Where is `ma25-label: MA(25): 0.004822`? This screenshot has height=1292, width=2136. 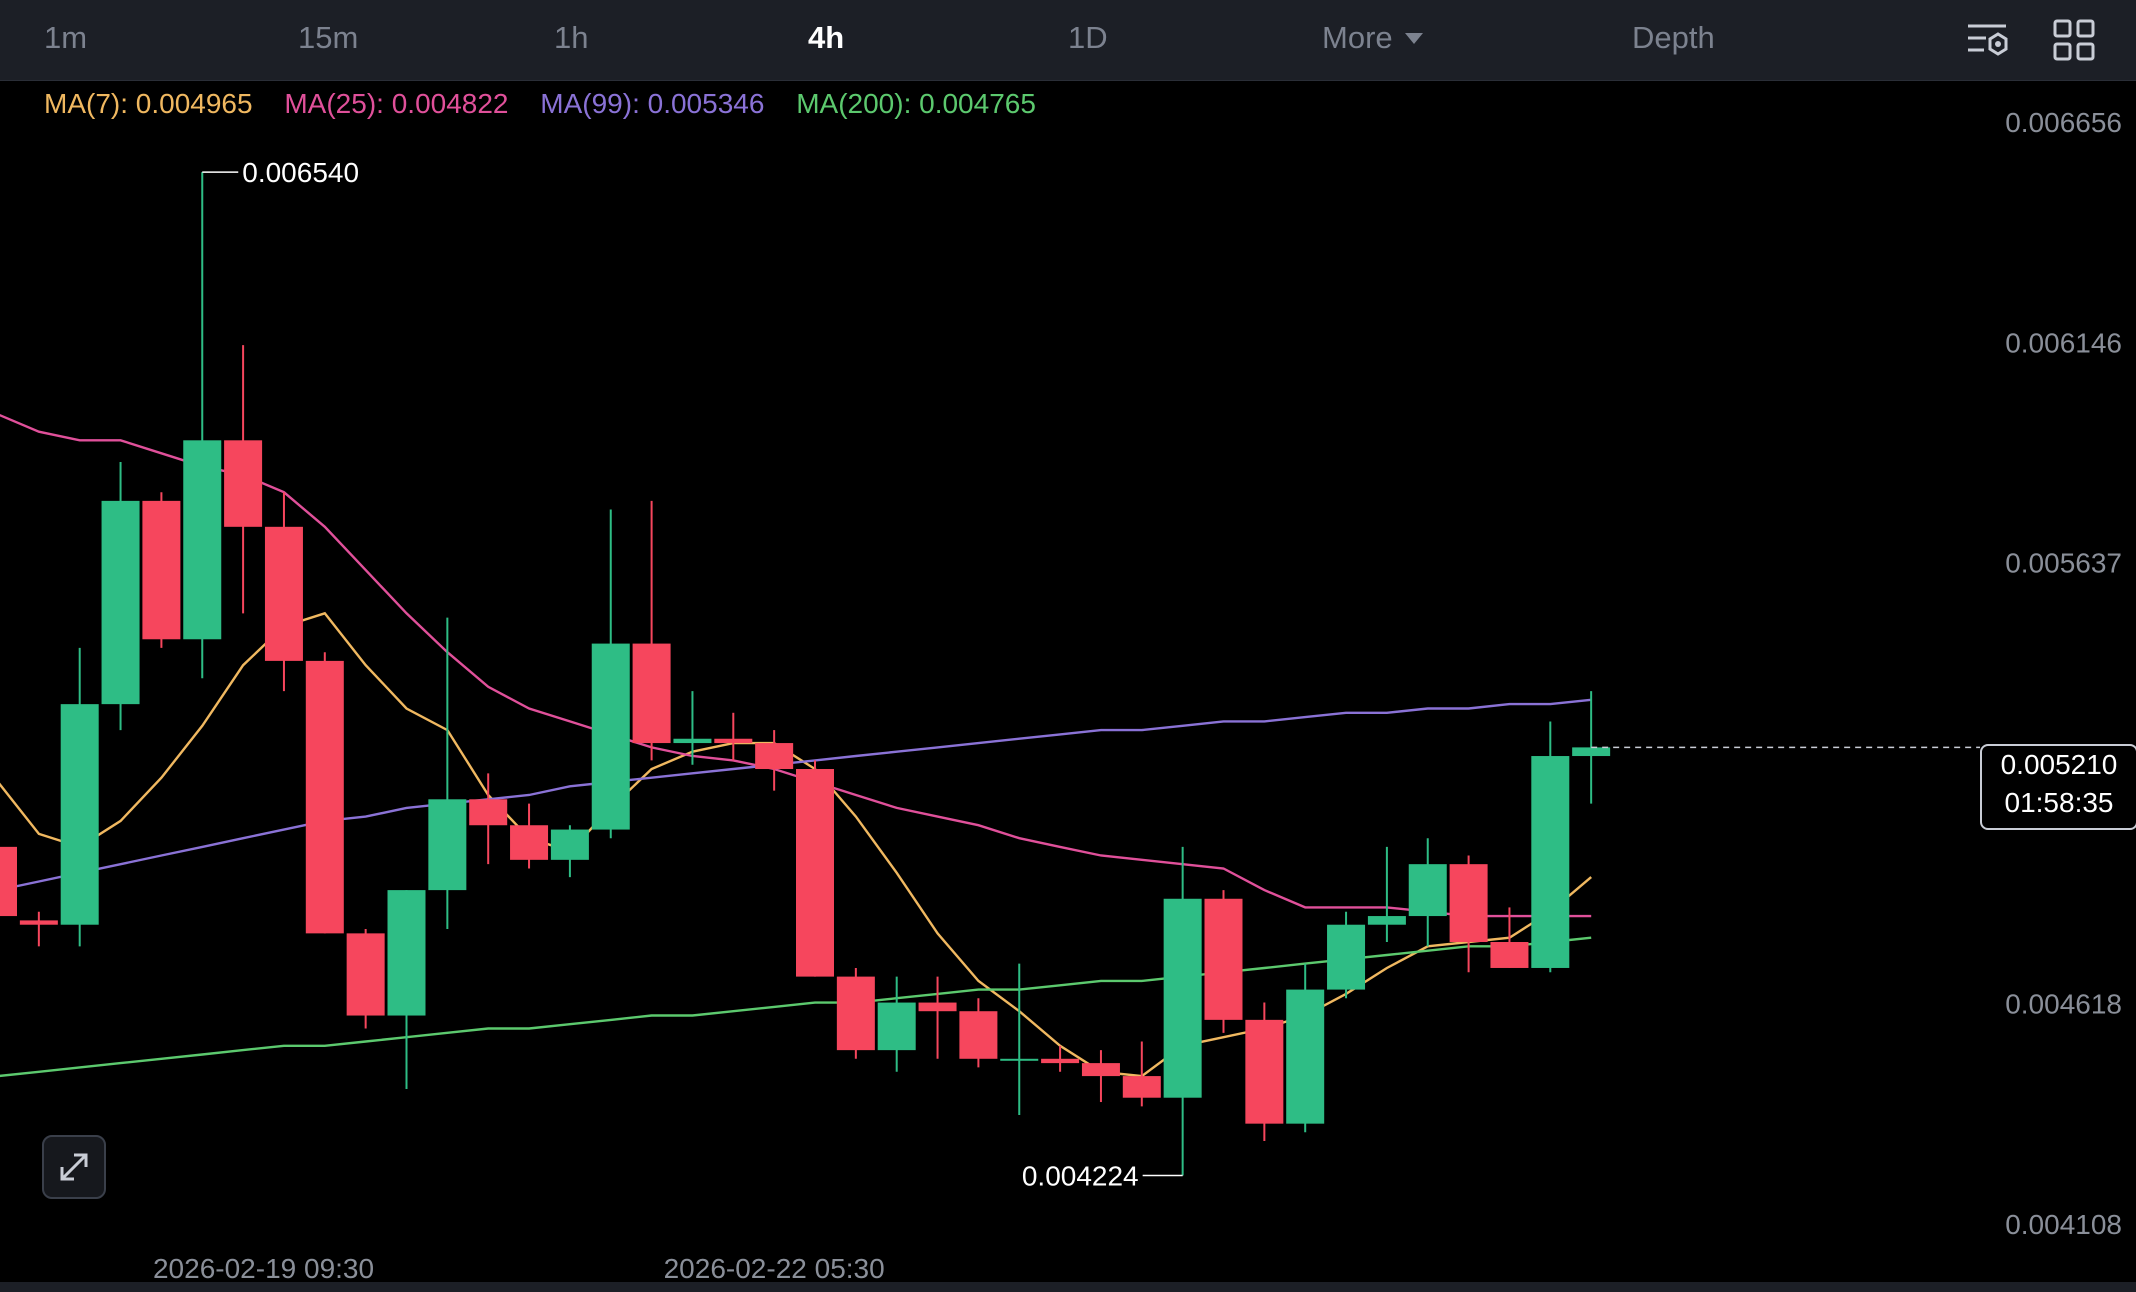 ma25-label: MA(25): 0.004822 is located at coordinates (396, 103).